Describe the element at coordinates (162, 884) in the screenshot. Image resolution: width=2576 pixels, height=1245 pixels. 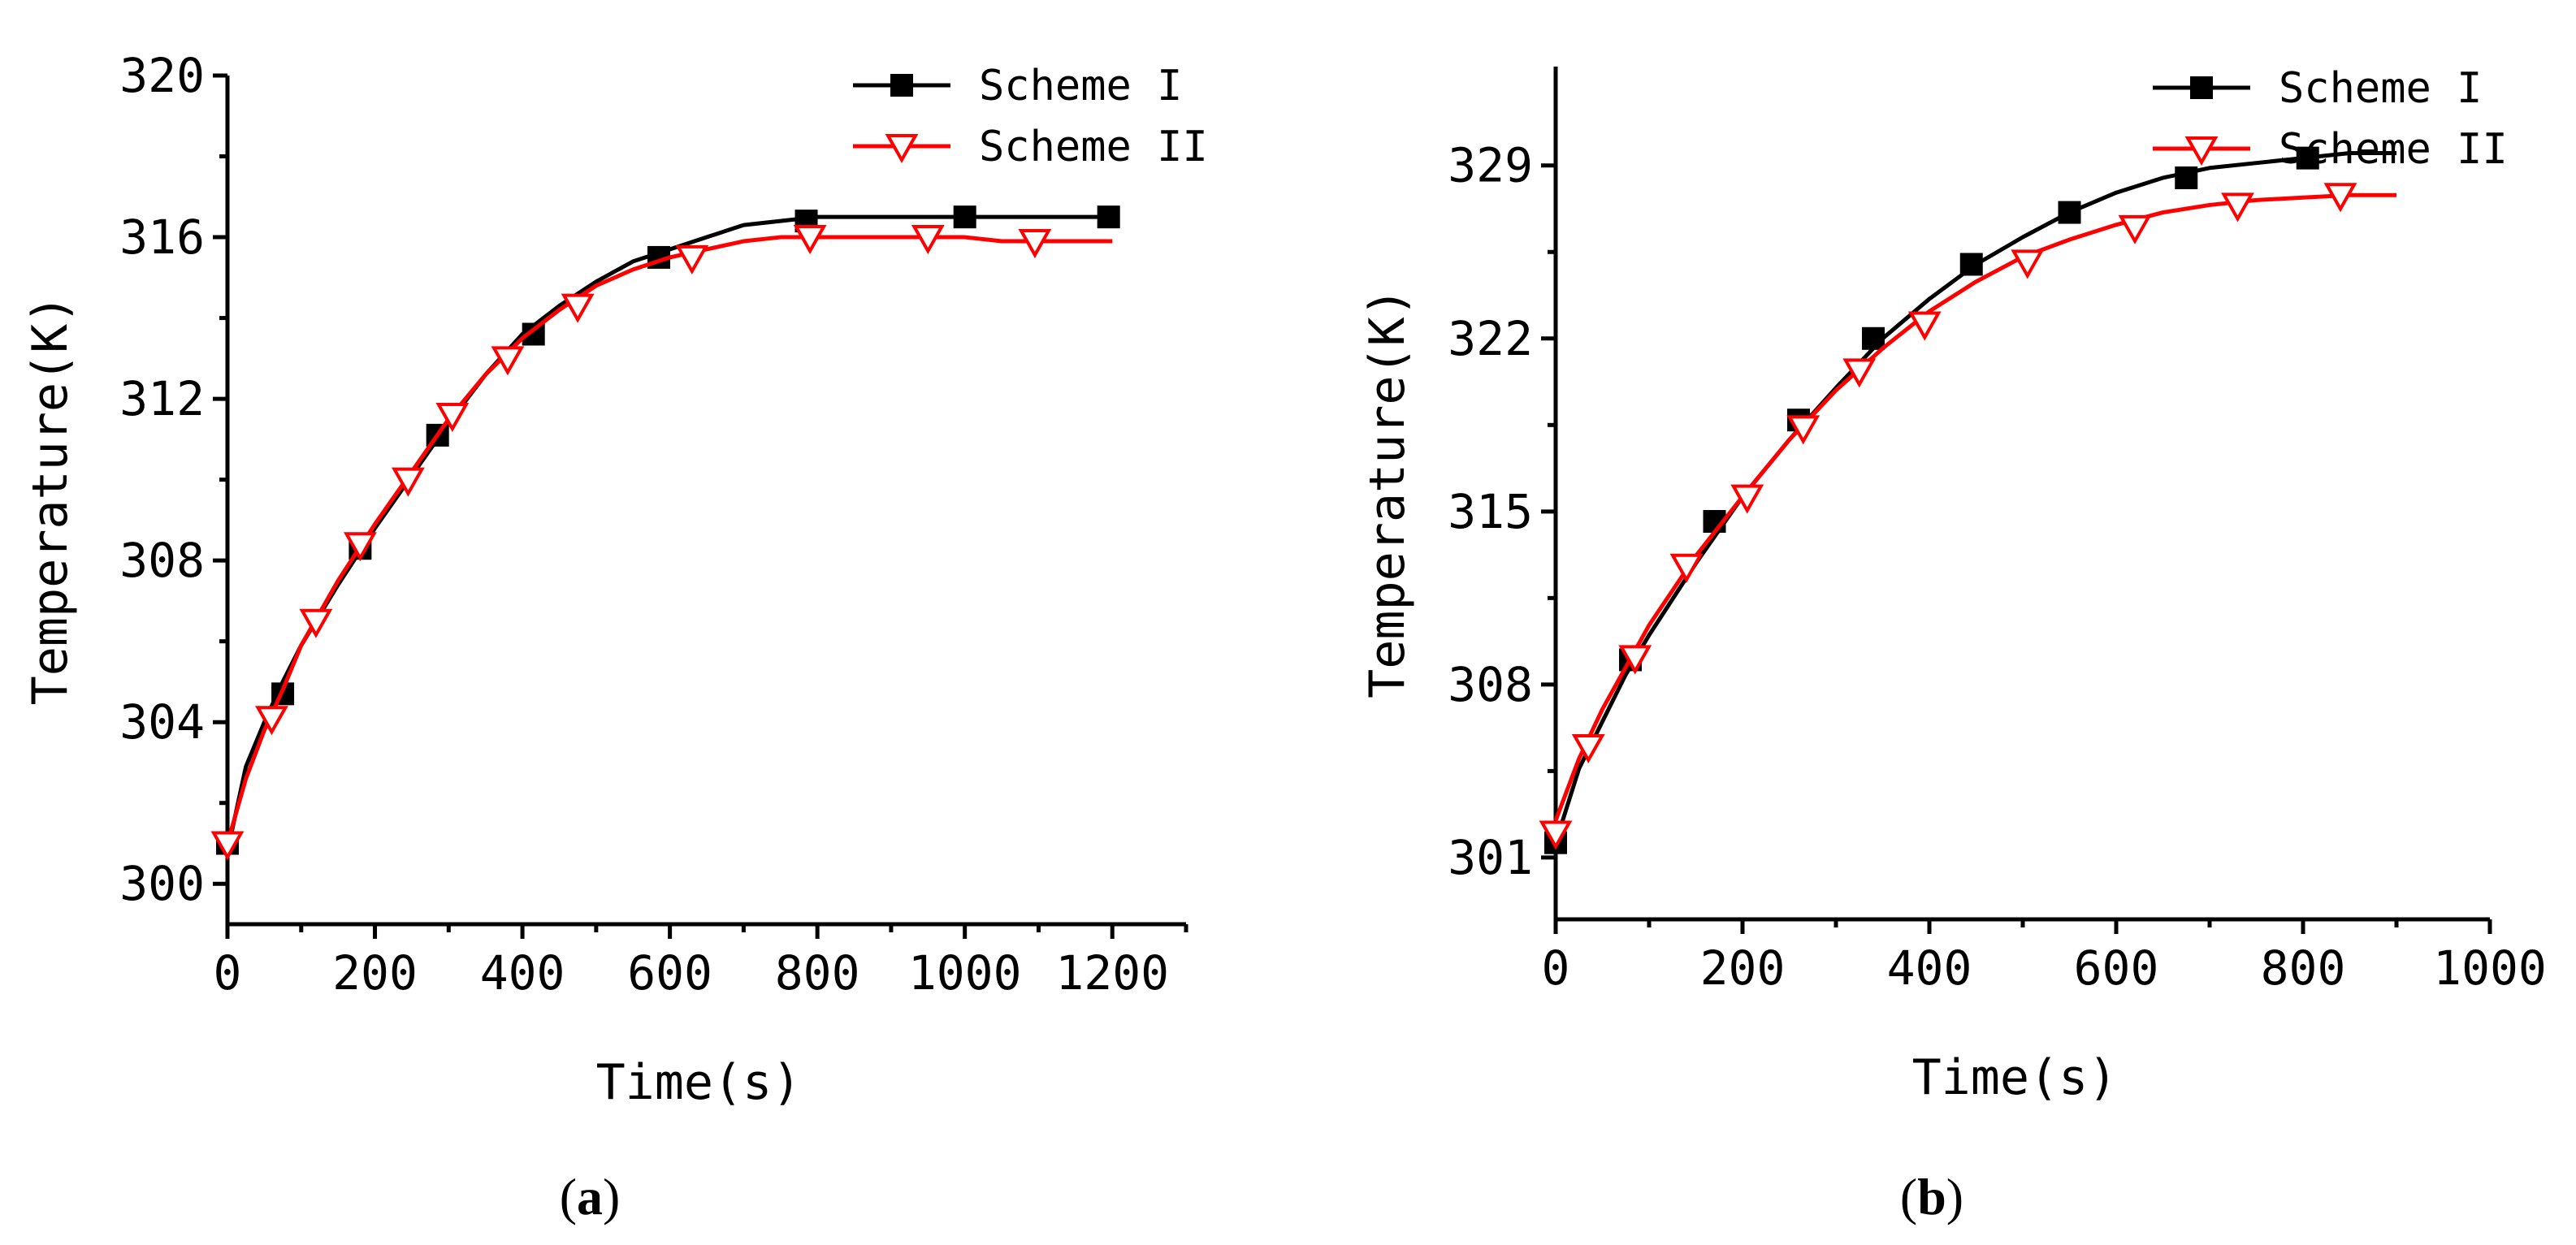
I see `y-tick-label: 300` at that location.